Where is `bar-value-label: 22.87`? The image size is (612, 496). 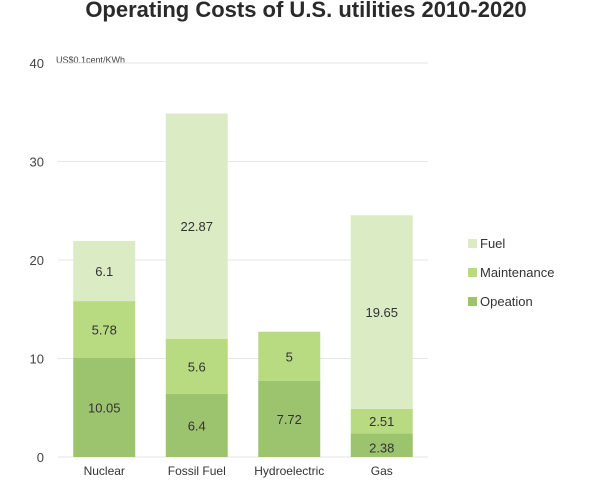
bar-value-label: 22.87 is located at coordinates (196, 226).